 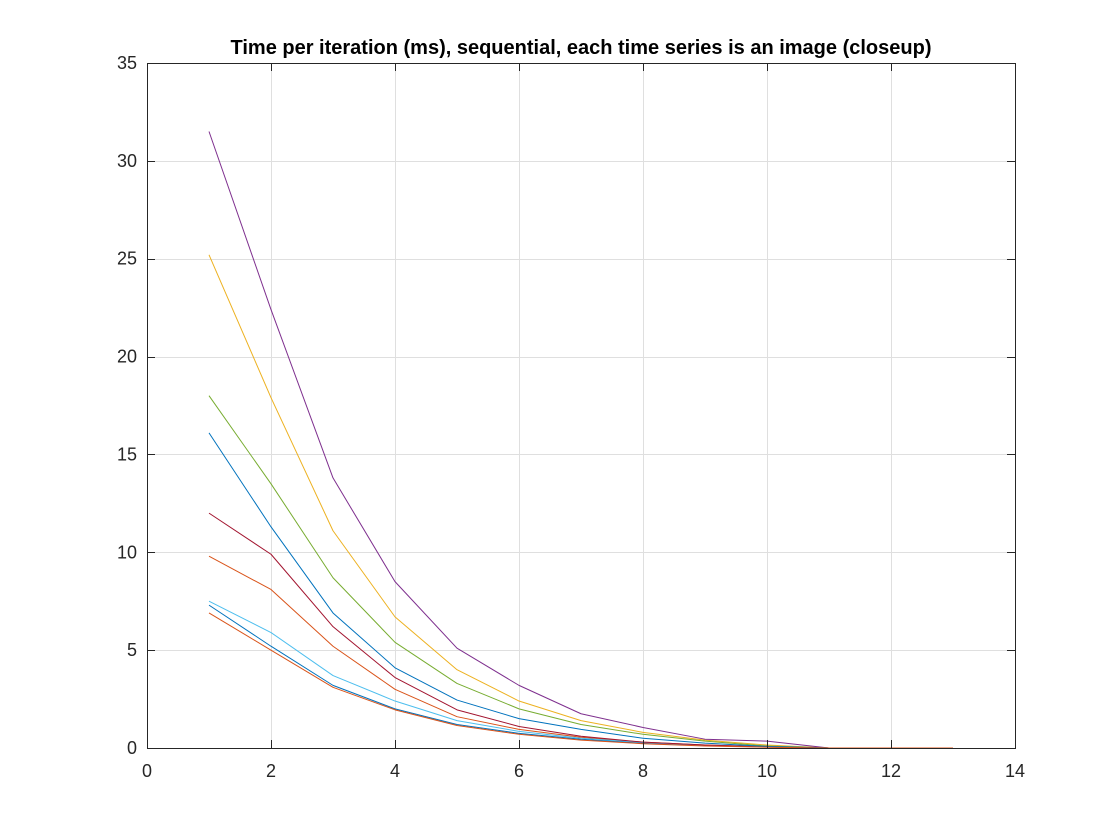 What do you see at coordinates (127, 259) in the screenshot?
I see `y-tick-label: 25` at bounding box center [127, 259].